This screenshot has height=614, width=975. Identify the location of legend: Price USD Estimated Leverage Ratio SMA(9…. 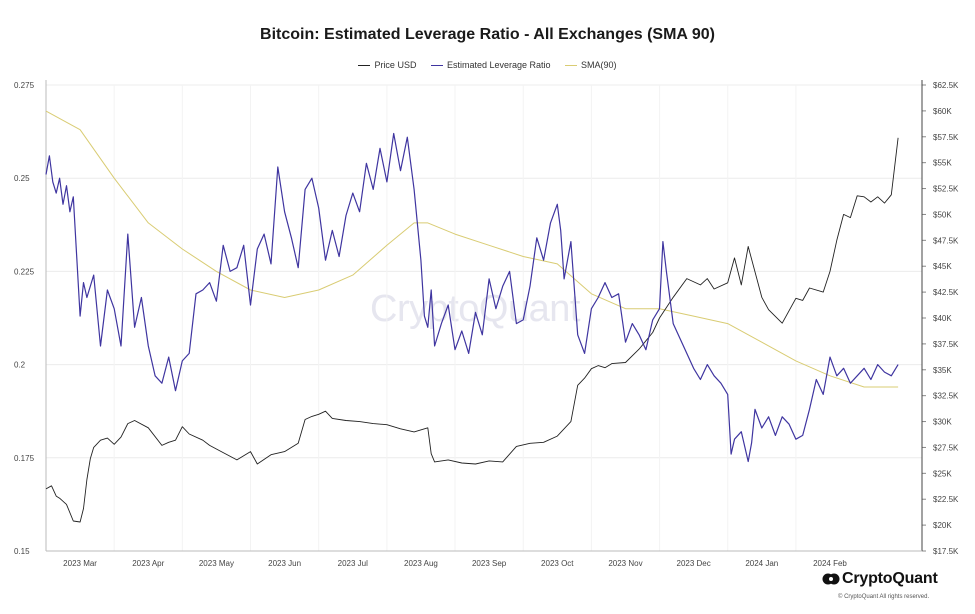
(487, 65).